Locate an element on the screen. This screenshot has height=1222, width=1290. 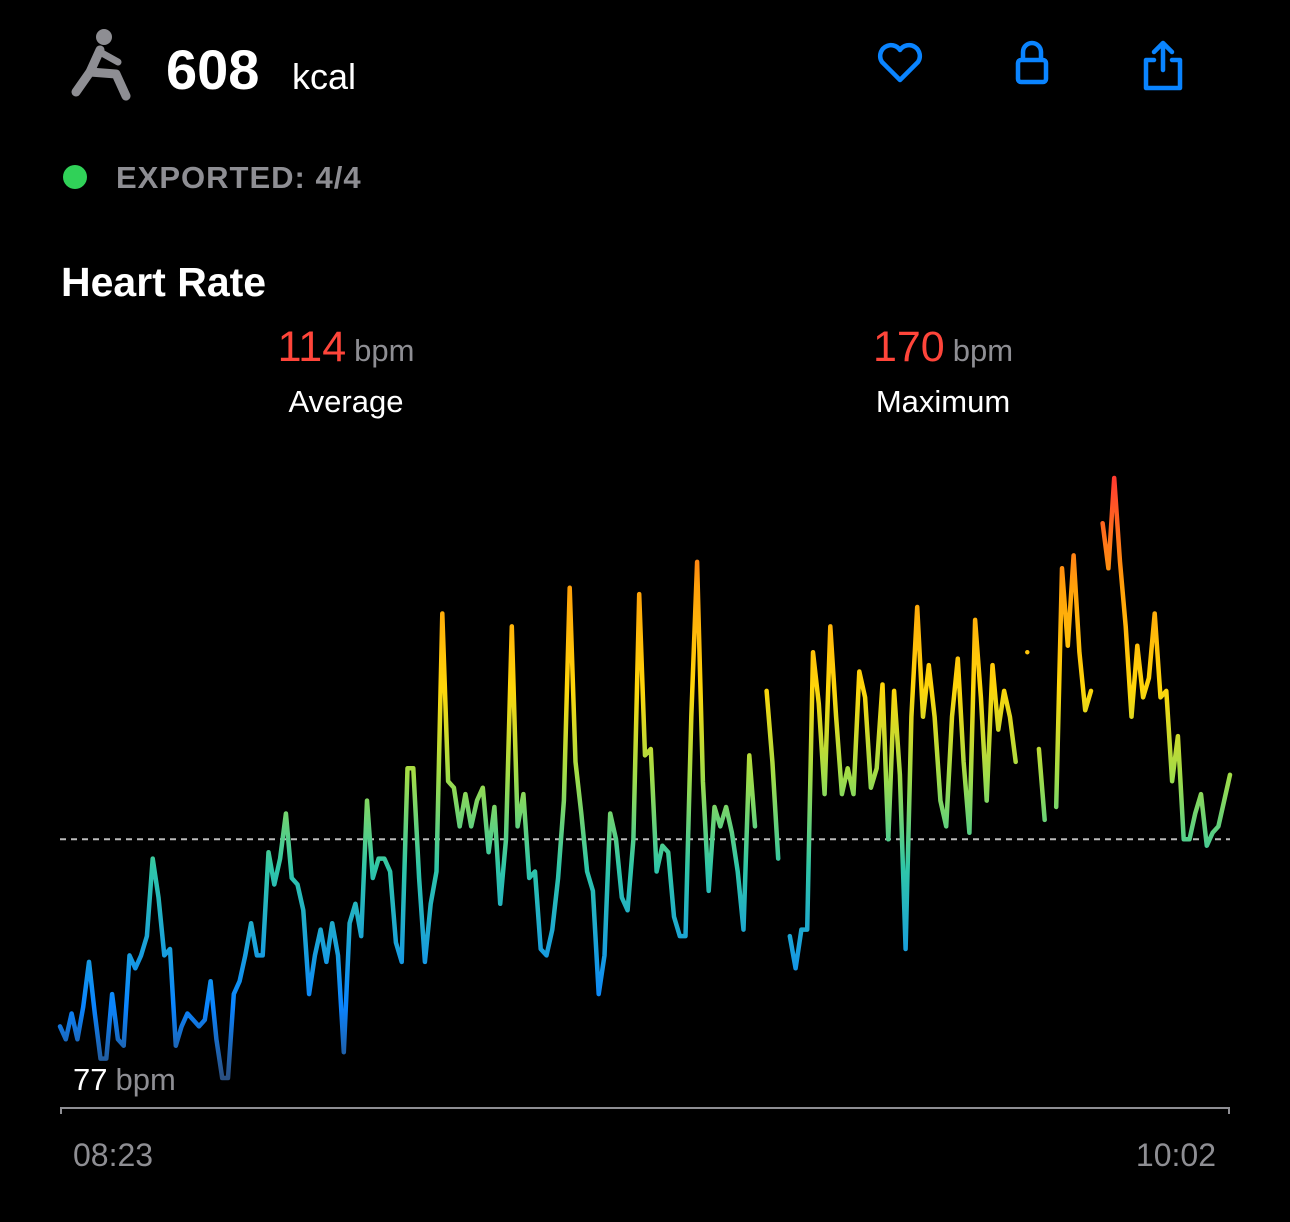
start-time: 08:23 is located at coordinates (113, 1155).